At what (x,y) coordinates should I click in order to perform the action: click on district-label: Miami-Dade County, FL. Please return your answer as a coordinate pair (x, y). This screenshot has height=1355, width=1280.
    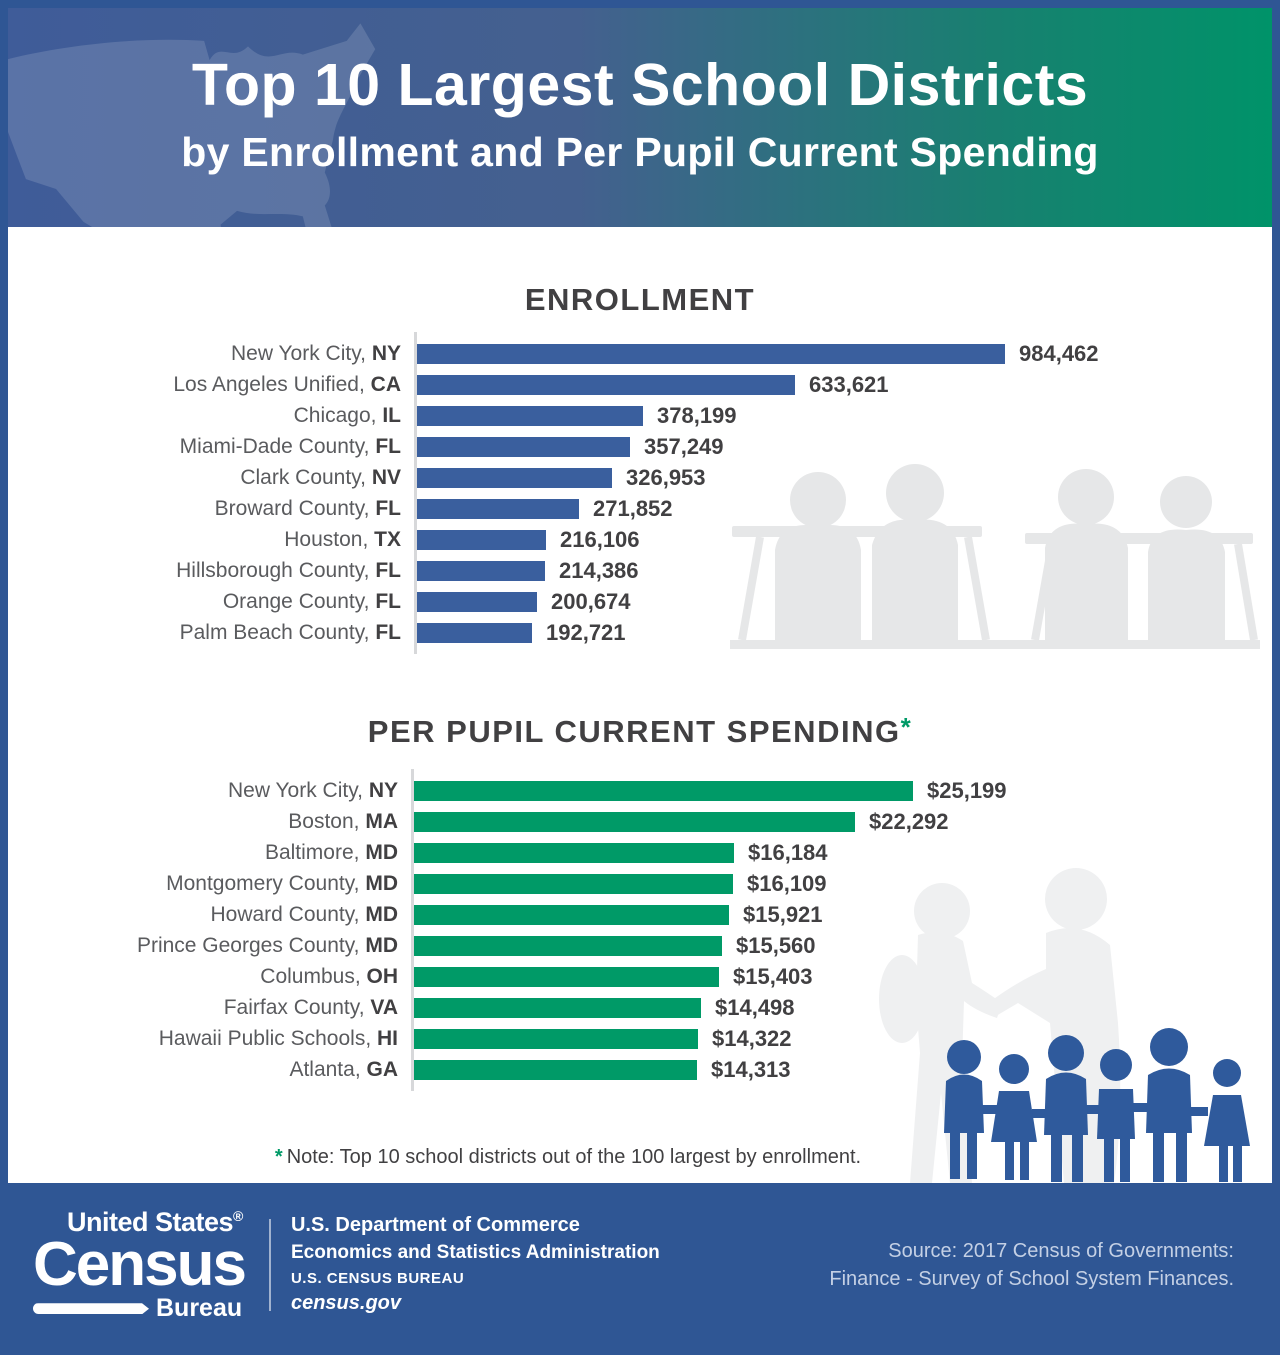
    Looking at the image, I should click on (290, 446).